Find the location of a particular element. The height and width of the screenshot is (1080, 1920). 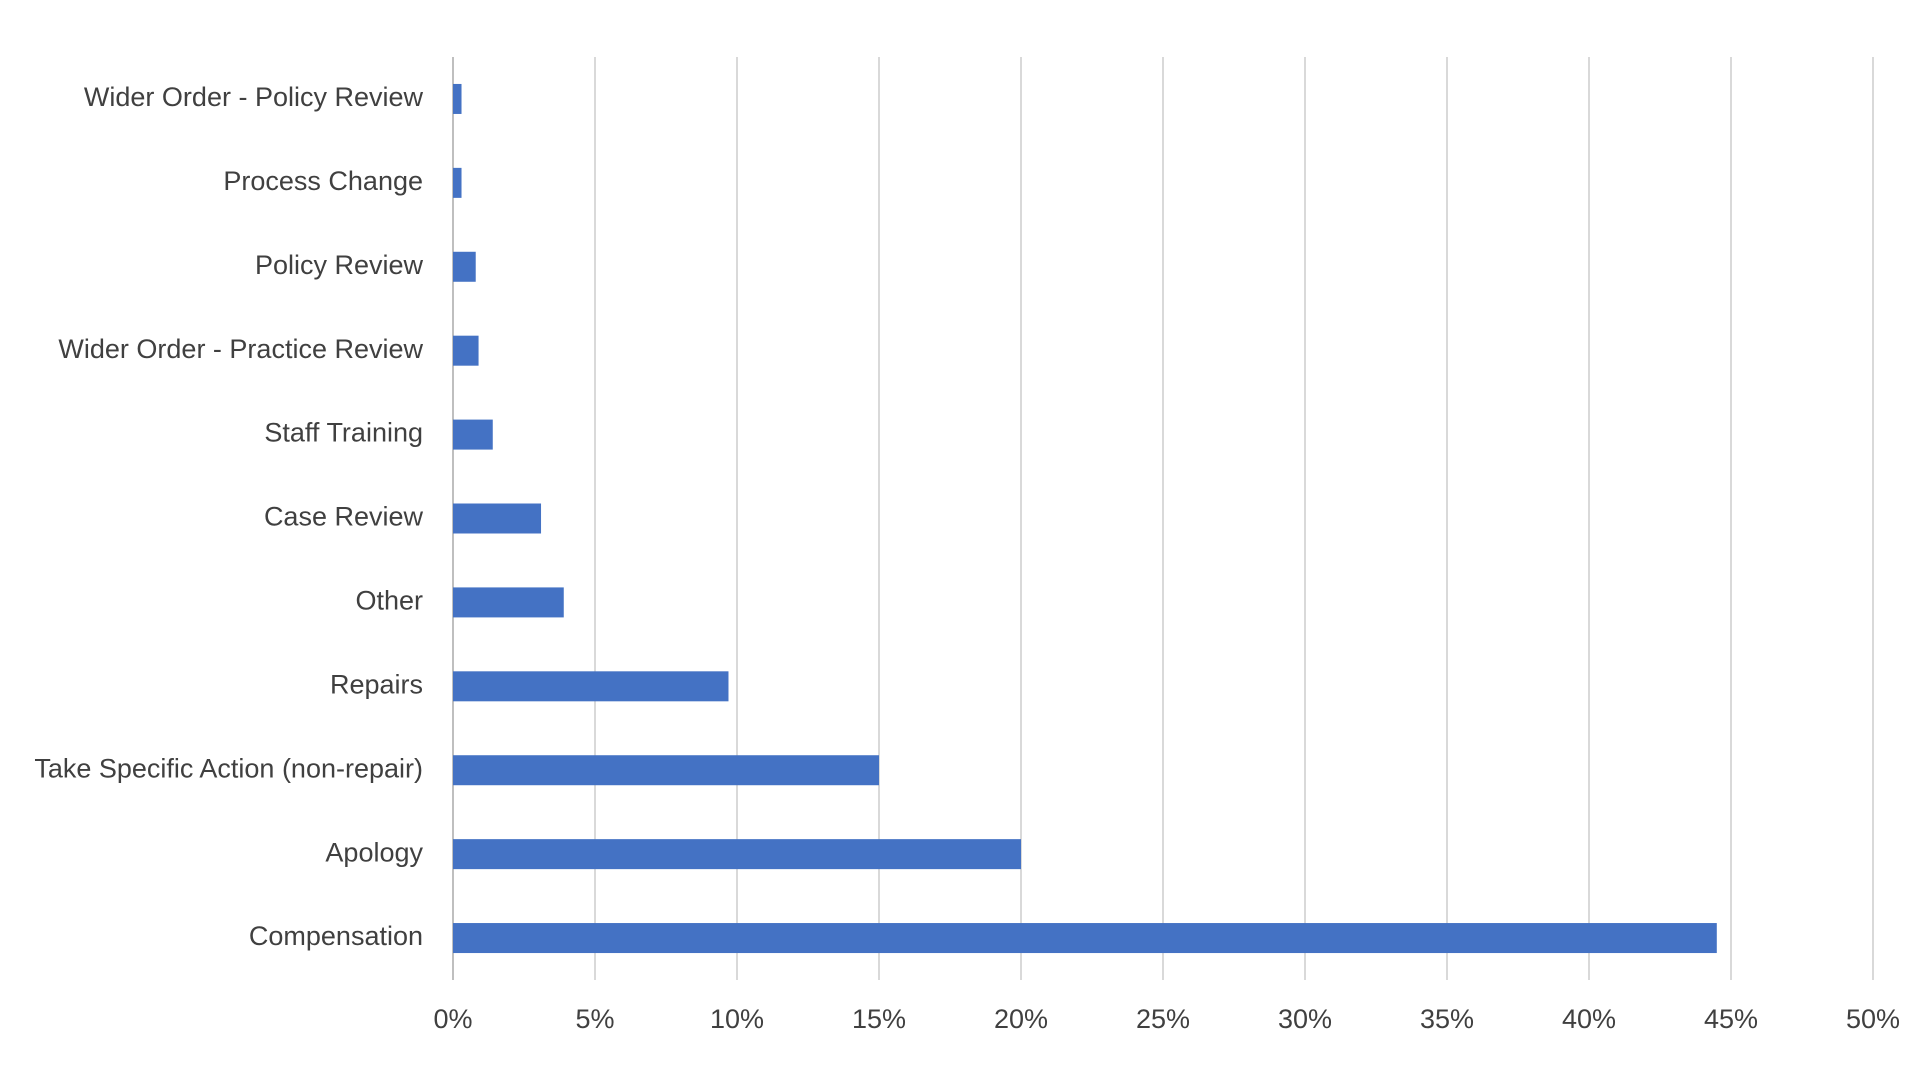

y-tick-label: Other is located at coordinates (389, 601).